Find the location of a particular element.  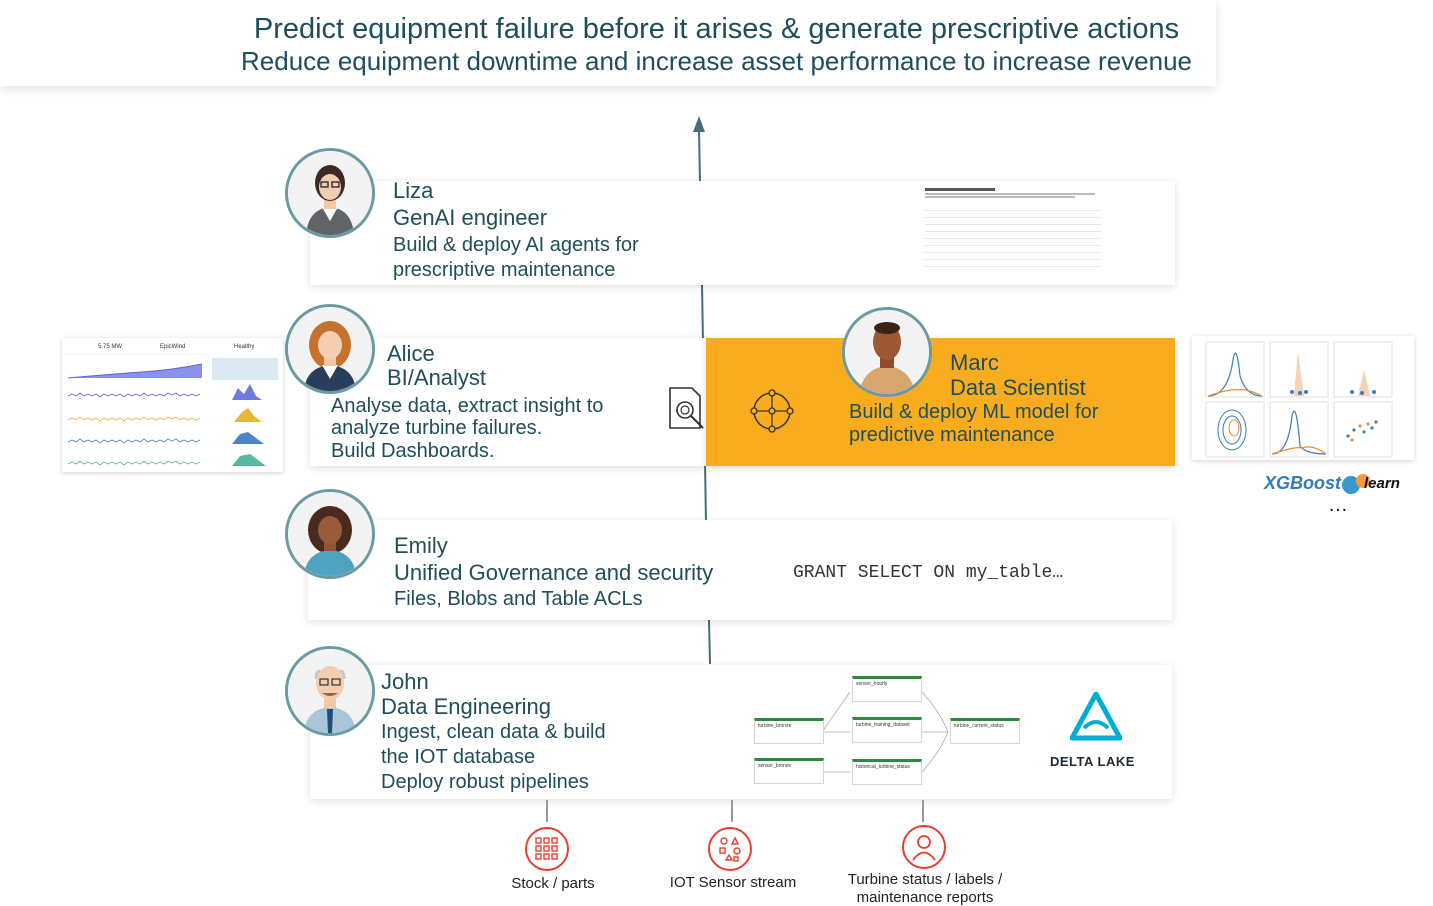

sklearn-logo: learn is located at coordinates (1370, 483).